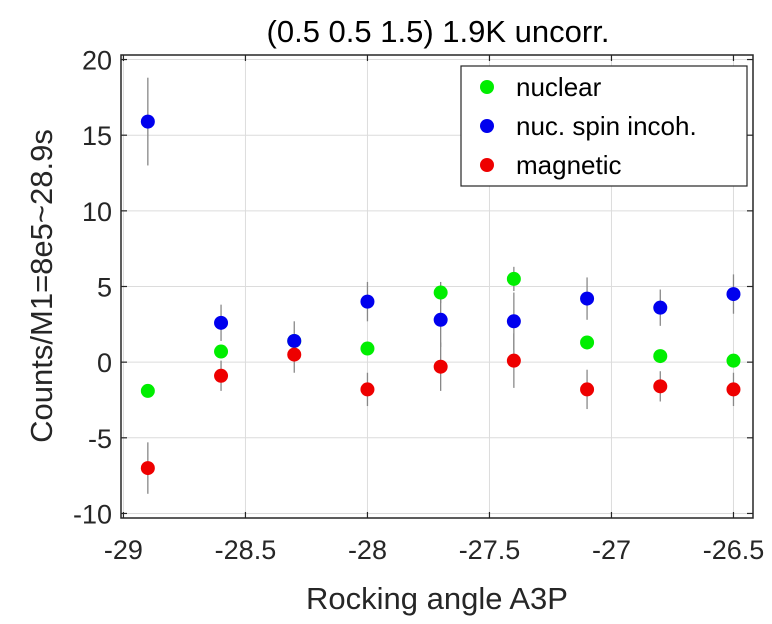 The height and width of the screenshot is (624, 772). I want to click on legend-box, so click(604, 126).